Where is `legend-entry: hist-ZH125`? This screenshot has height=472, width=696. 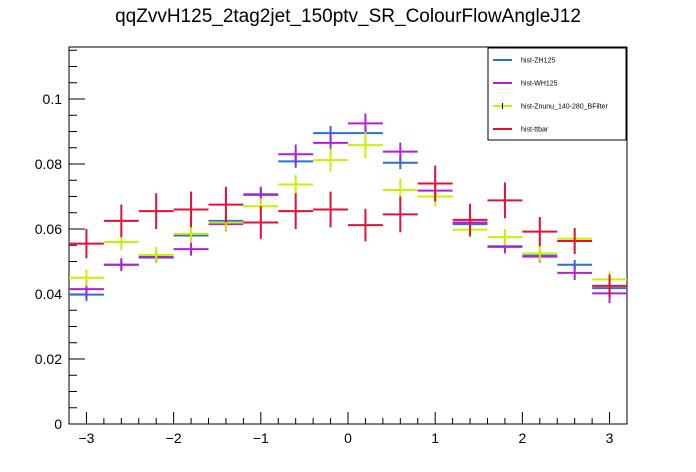 legend-entry: hist-ZH125 is located at coordinates (524, 61).